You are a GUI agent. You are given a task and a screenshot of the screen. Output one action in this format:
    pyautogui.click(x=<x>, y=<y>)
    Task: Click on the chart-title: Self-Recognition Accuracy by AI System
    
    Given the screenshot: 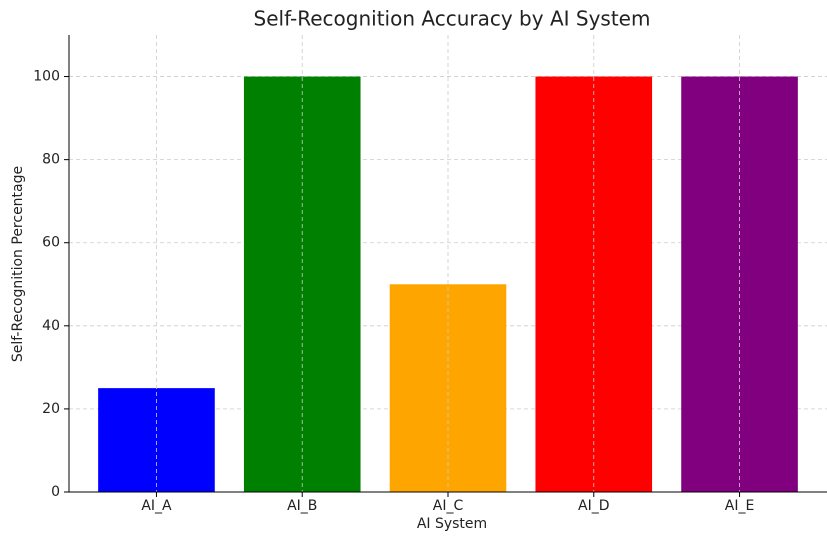 What is the action you would take?
    pyautogui.click(x=452, y=19)
    